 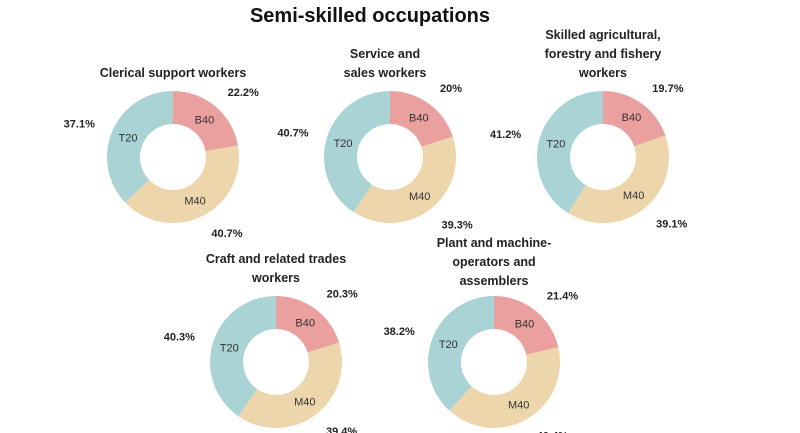 I want to click on clerical-support-workers-donut: B40 22.2% M40 40.7% T20 37.1%, so click(x=161, y=163).